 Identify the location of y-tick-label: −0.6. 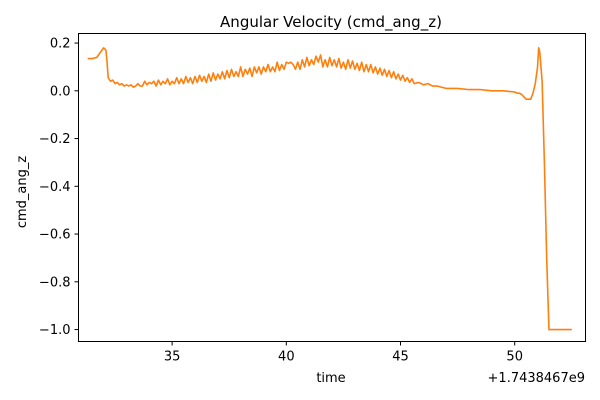
(55, 235).